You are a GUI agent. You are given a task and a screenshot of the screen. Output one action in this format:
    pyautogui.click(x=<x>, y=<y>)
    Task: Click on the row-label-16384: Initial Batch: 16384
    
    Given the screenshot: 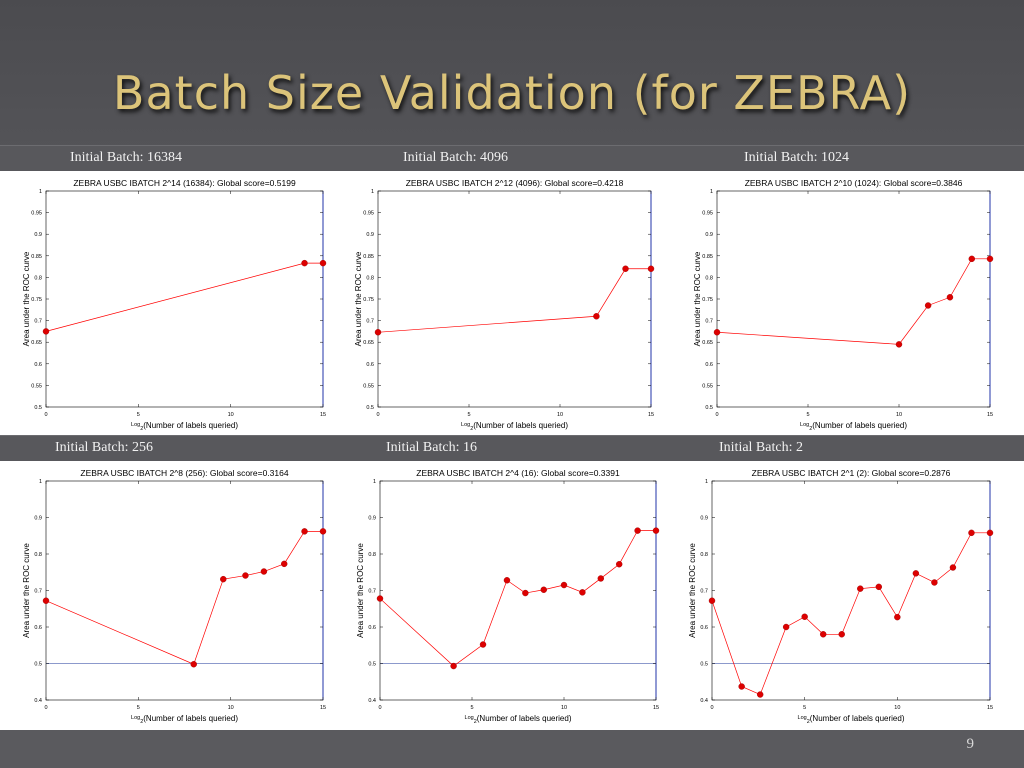 What is the action you would take?
    pyautogui.click(x=126, y=157)
    